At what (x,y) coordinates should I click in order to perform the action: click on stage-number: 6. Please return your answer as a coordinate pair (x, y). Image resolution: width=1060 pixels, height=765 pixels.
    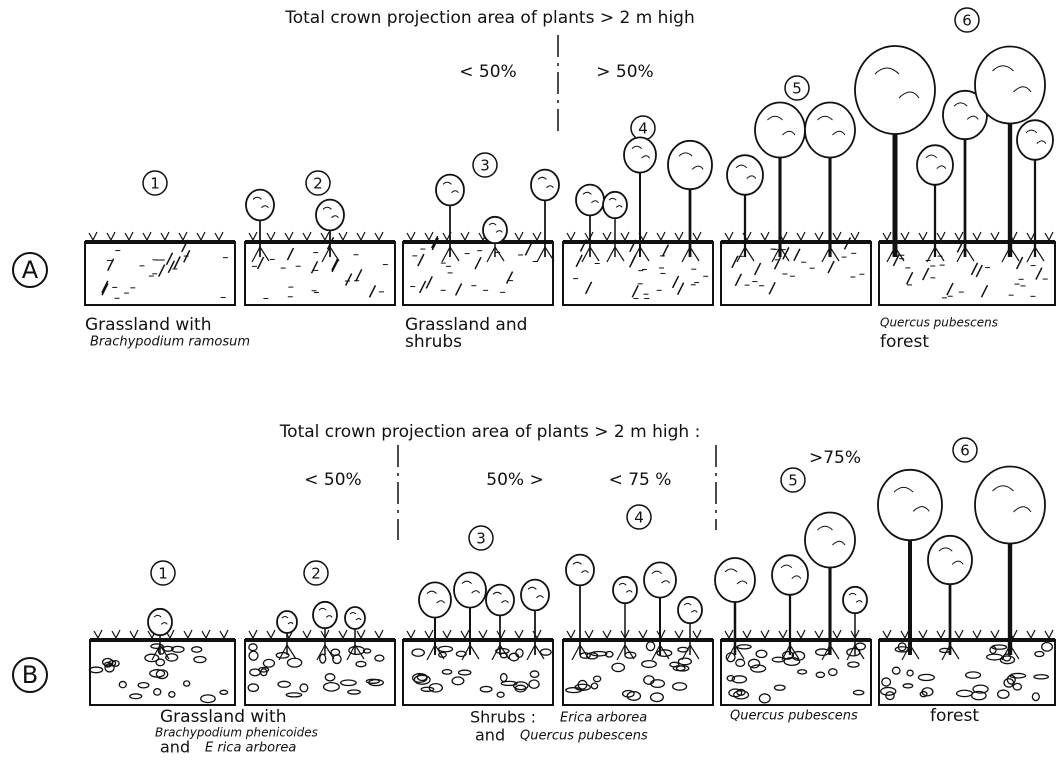
    Looking at the image, I should click on (965, 451).